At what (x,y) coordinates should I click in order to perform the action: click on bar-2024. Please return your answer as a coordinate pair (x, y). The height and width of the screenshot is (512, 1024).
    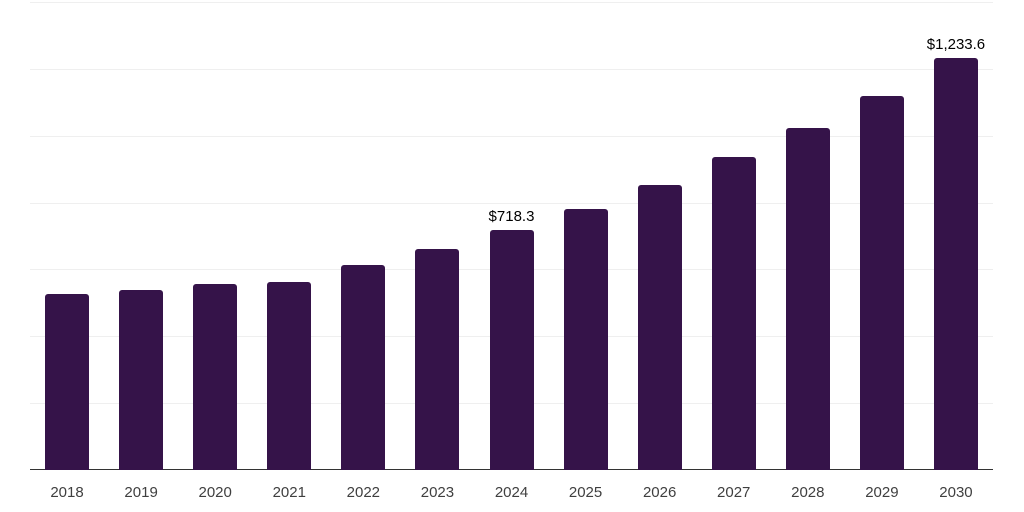
    Looking at the image, I should click on (511, 349).